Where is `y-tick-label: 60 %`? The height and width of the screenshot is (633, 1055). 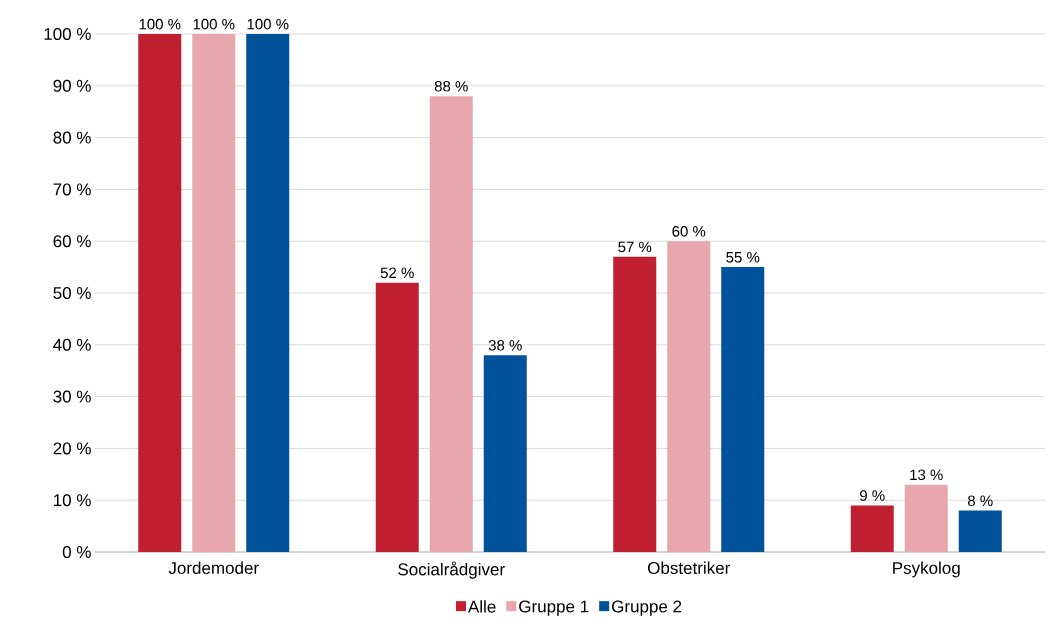
y-tick-label: 60 % is located at coordinates (72, 241).